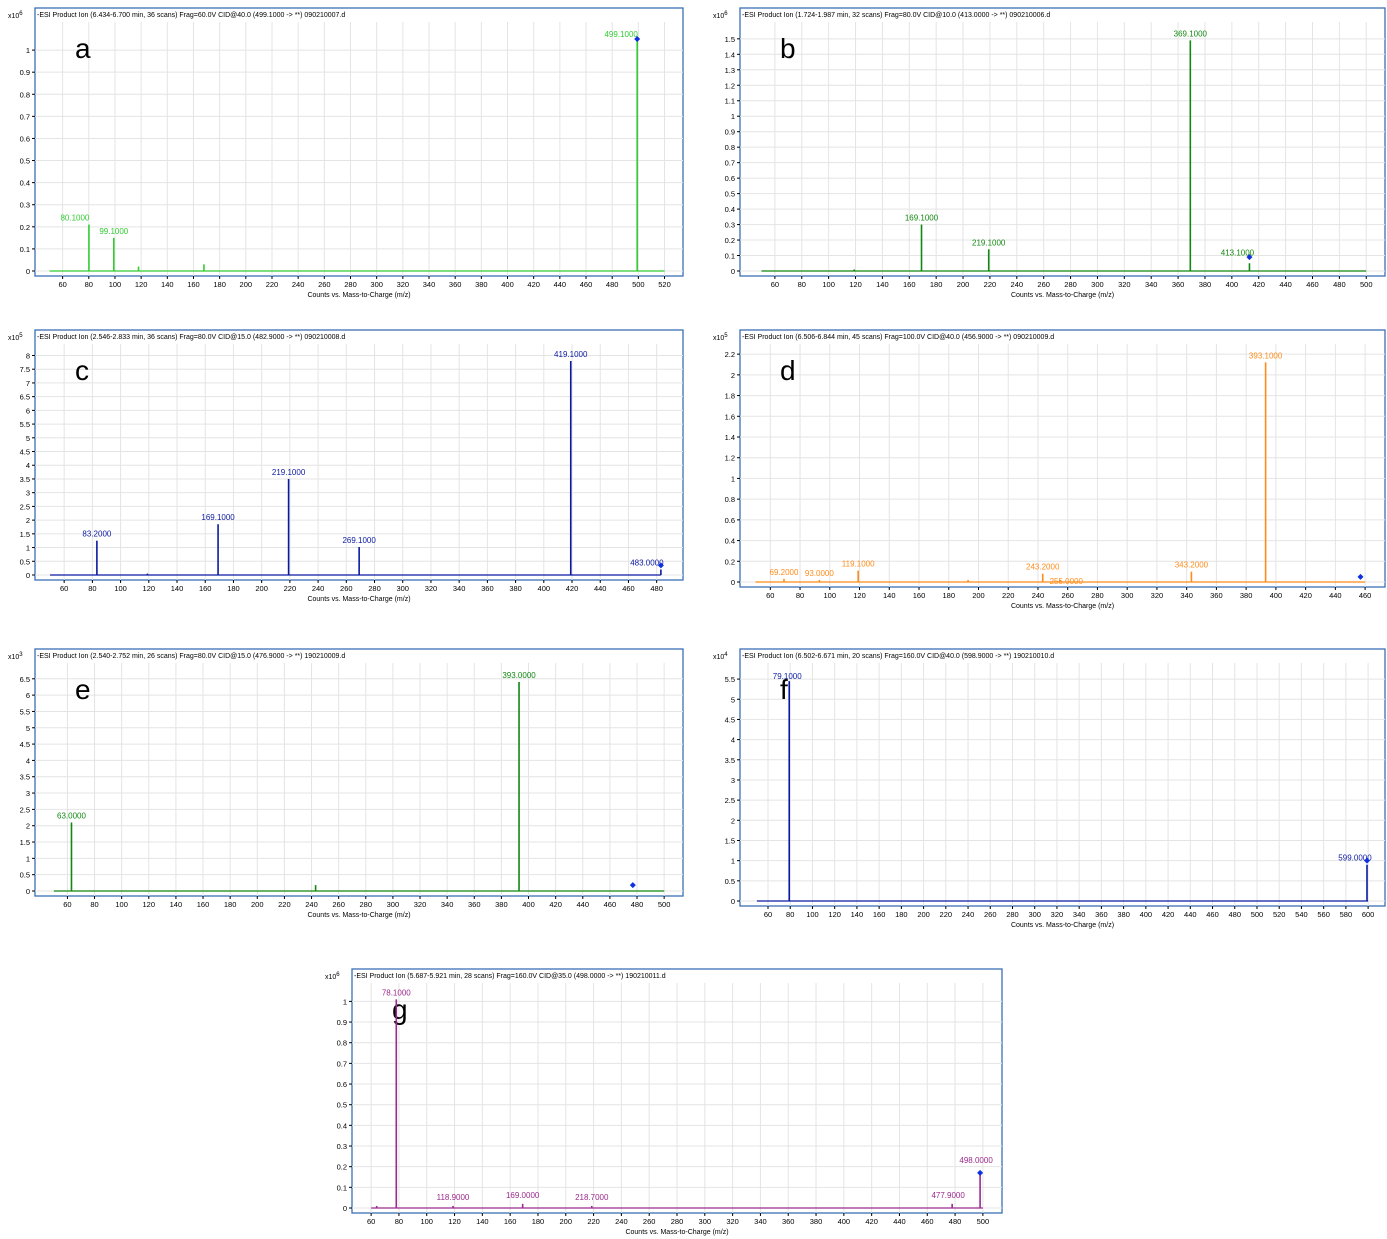  What do you see at coordinates (519, 675) in the screenshot?
I see `peak-label: 393.0000` at bounding box center [519, 675].